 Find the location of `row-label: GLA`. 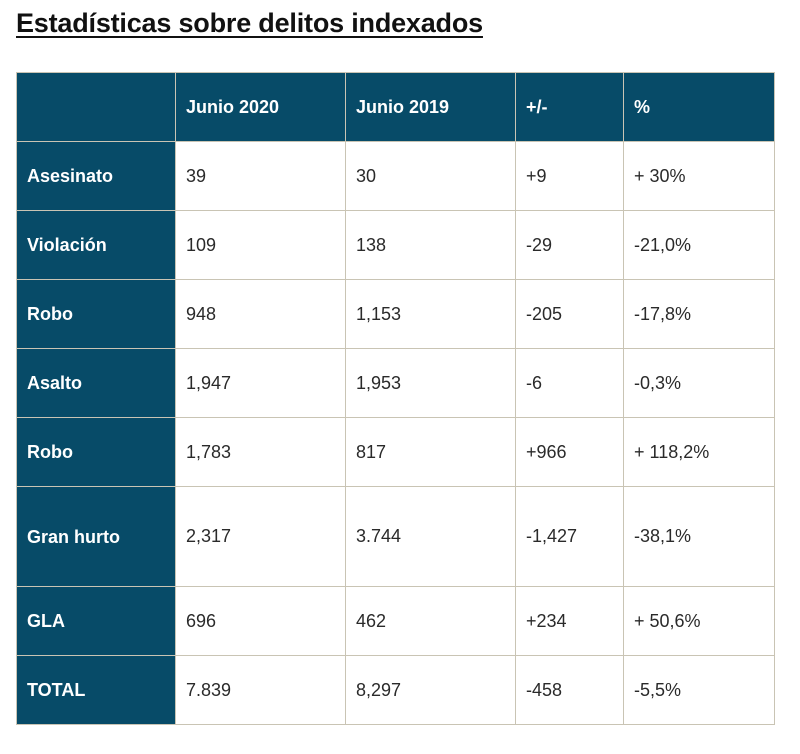

row-label: GLA is located at coordinates (96, 621).